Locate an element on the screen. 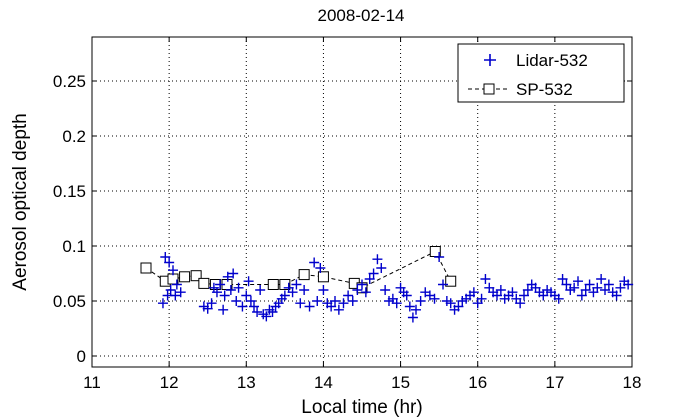  x-tick-label: 17 is located at coordinates (554, 382).